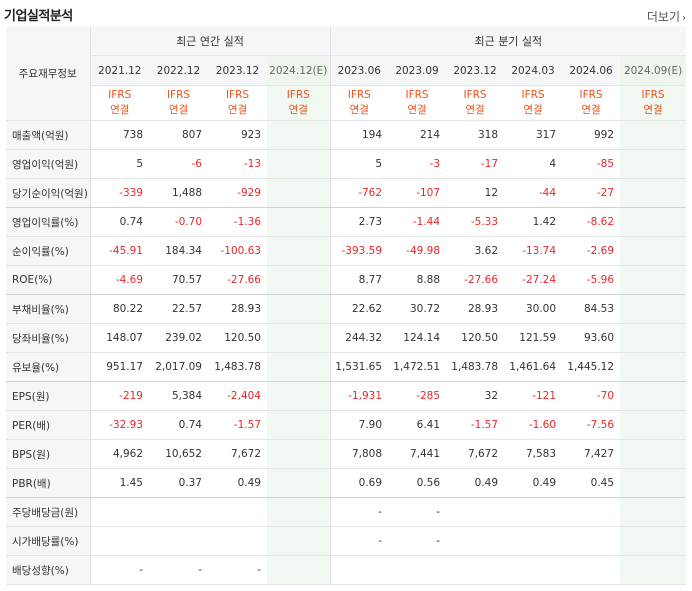 This screenshot has height=591, width=692. I want to click on annual-period-2: 2023.12, so click(237, 70).